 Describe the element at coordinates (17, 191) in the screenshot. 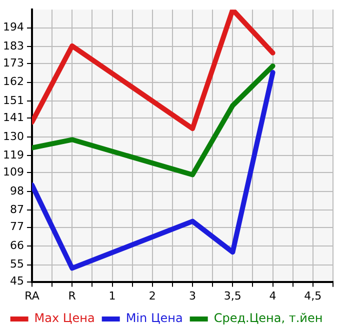

I see `y-tick-label: 98` at that location.